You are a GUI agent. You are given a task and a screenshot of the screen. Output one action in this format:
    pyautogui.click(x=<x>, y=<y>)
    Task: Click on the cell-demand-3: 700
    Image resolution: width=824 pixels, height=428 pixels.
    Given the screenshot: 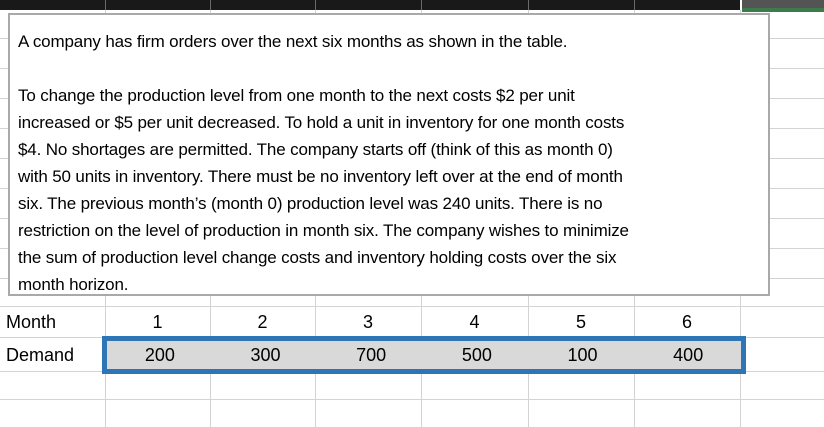 What is the action you would take?
    pyautogui.click(x=371, y=355)
    